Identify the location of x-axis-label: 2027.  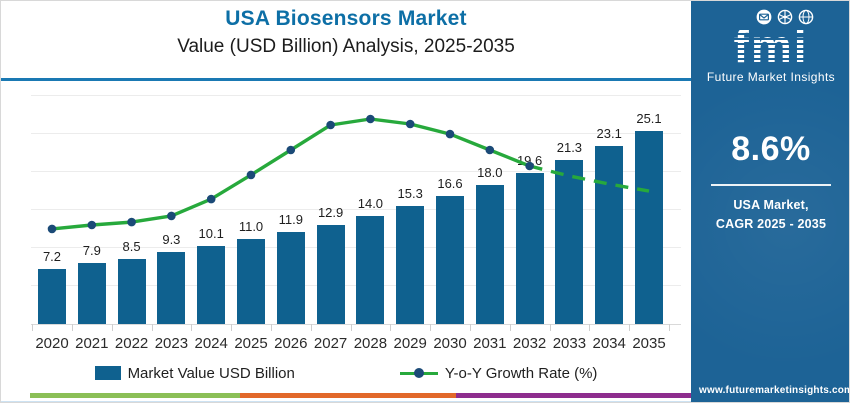
(330, 343).